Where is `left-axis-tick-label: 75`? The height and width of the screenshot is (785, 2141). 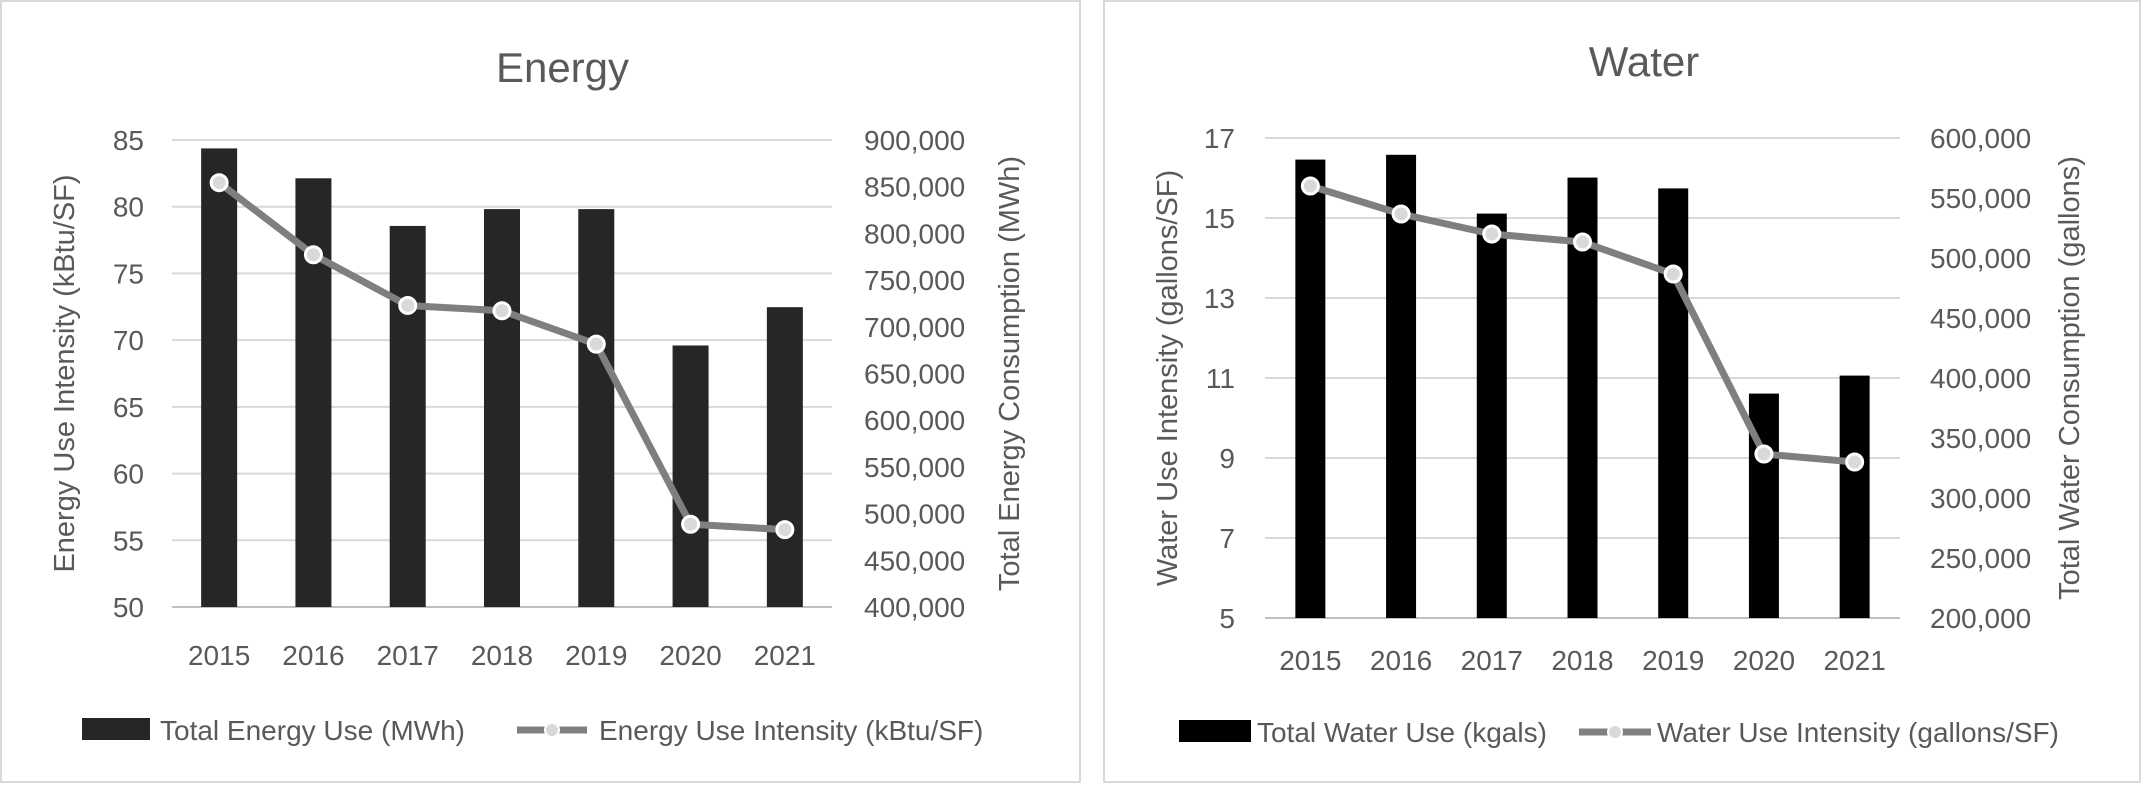
left-axis-tick-label: 75 is located at coordinates (128, 273).